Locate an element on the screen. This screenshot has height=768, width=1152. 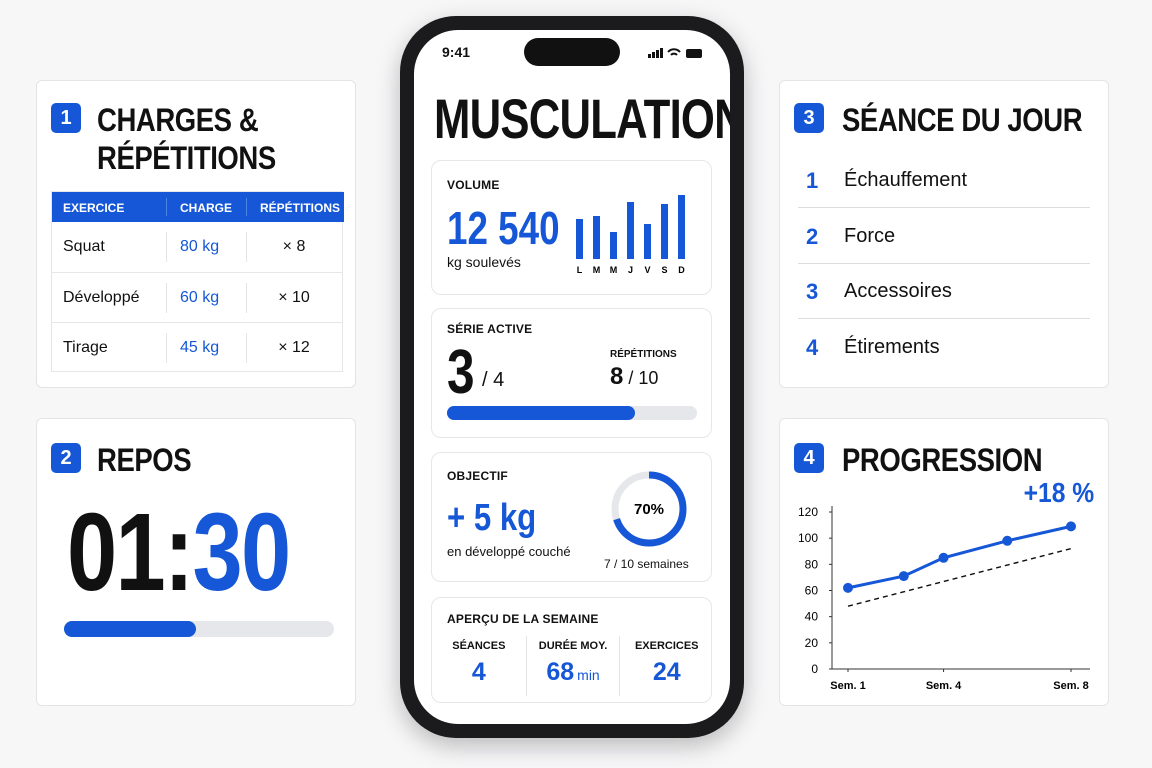
badge: 2 is located at coordinates (66, 458).